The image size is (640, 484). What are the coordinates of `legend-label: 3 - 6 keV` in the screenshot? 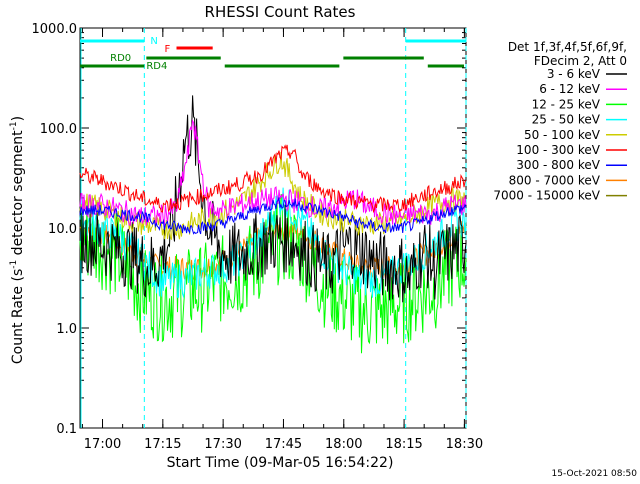 It's located at (574, 74).